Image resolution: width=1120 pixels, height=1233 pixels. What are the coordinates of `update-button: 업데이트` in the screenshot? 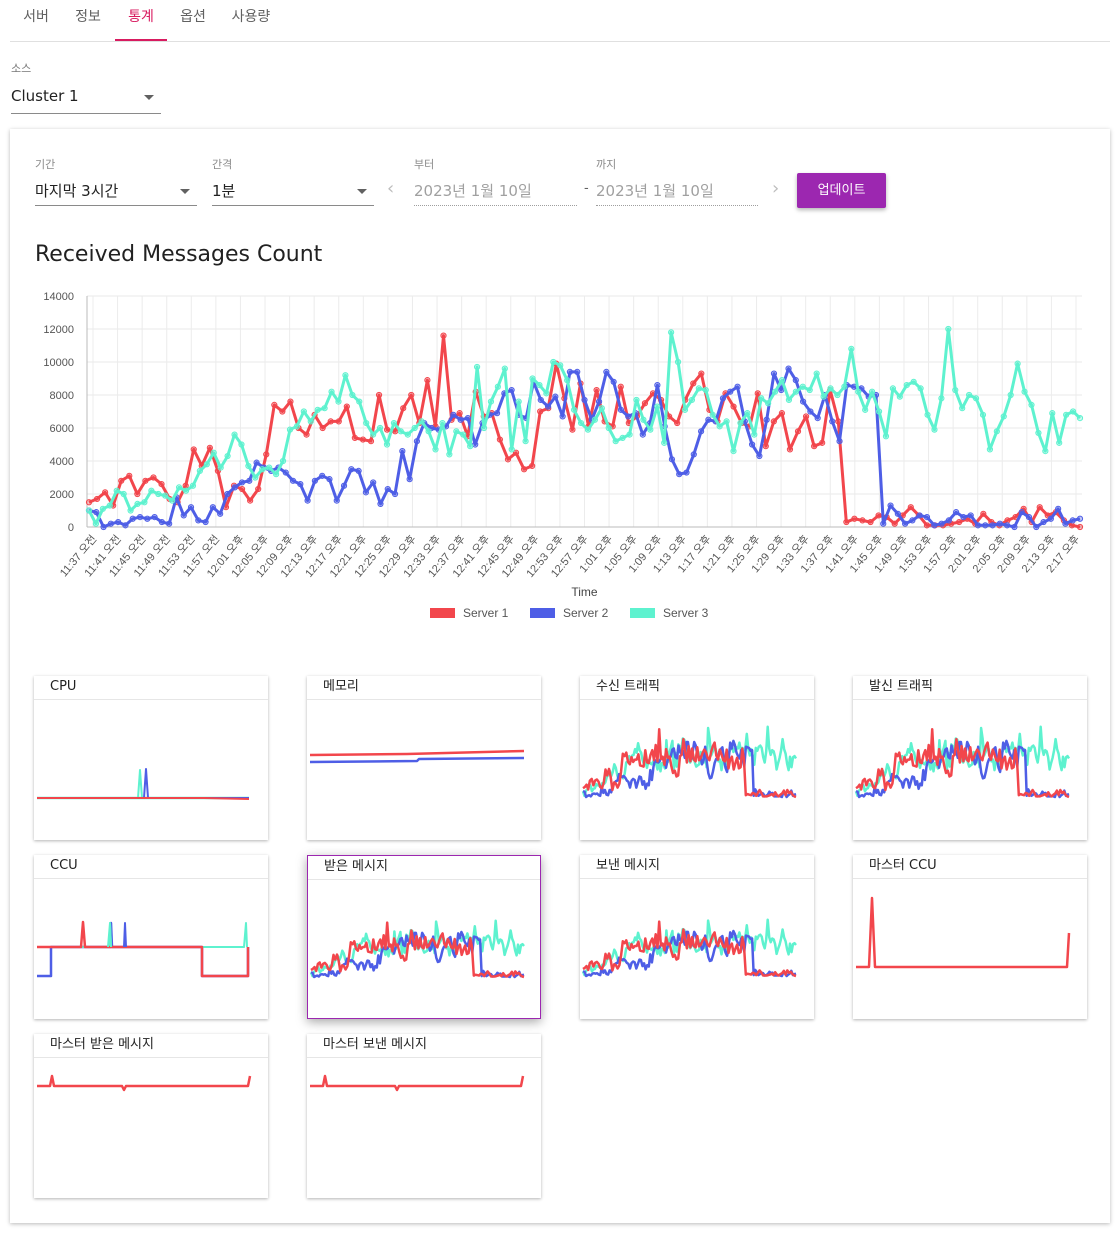 It's located at (841, 190).